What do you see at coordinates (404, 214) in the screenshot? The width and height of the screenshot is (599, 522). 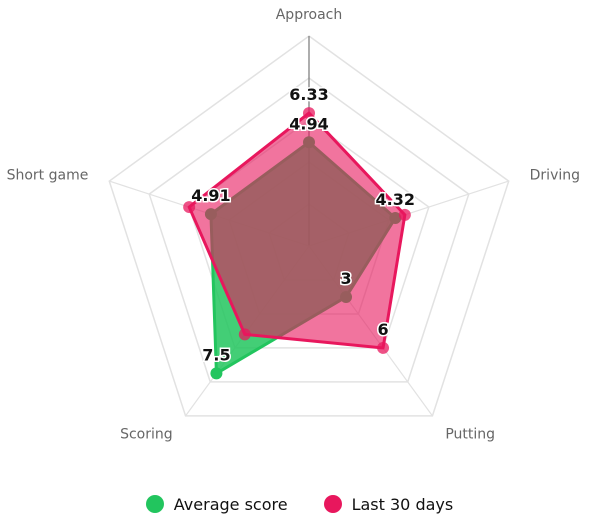 I see `point-last-30-days-driving` at bounding box center [404, 214].